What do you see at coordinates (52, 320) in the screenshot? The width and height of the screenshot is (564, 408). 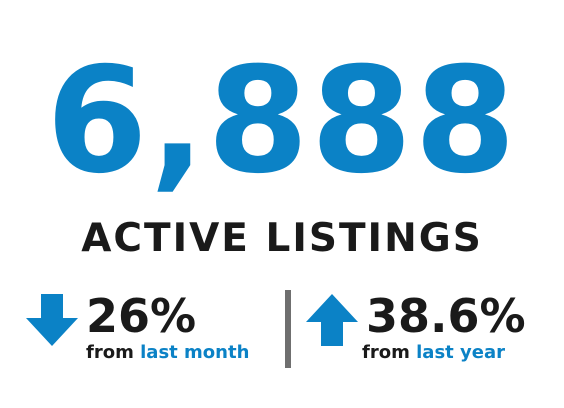 I see `arrow-down-icon` at bounding box center [52, 320].